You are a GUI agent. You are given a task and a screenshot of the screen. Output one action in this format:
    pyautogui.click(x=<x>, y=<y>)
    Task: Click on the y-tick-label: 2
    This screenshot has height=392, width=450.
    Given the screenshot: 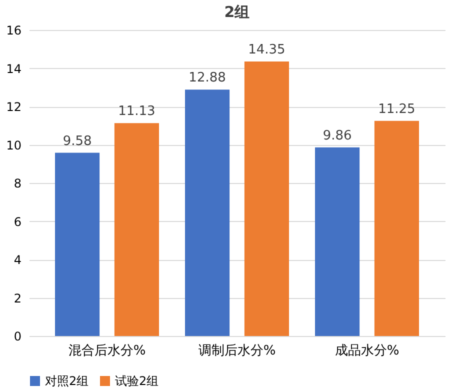 What is the action you would take?
    pyautogui.click(x=18, y=298)
    